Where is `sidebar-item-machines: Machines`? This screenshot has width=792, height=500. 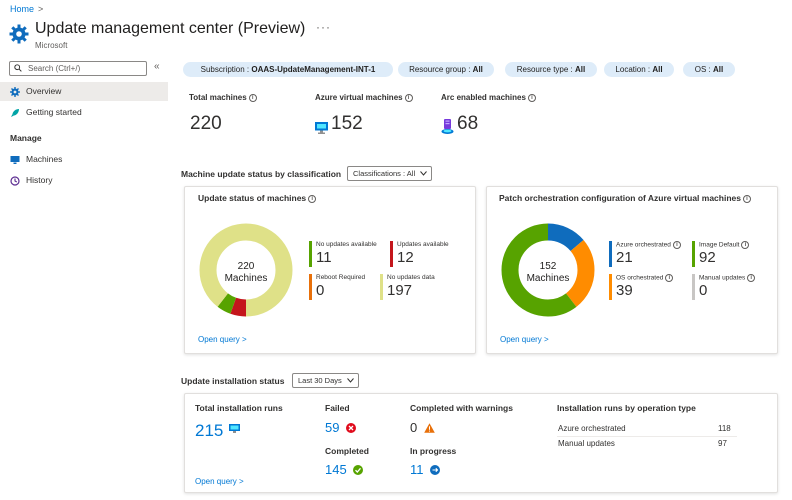
sidebar-item-machines: Machines is located at coordinates (84, 159).